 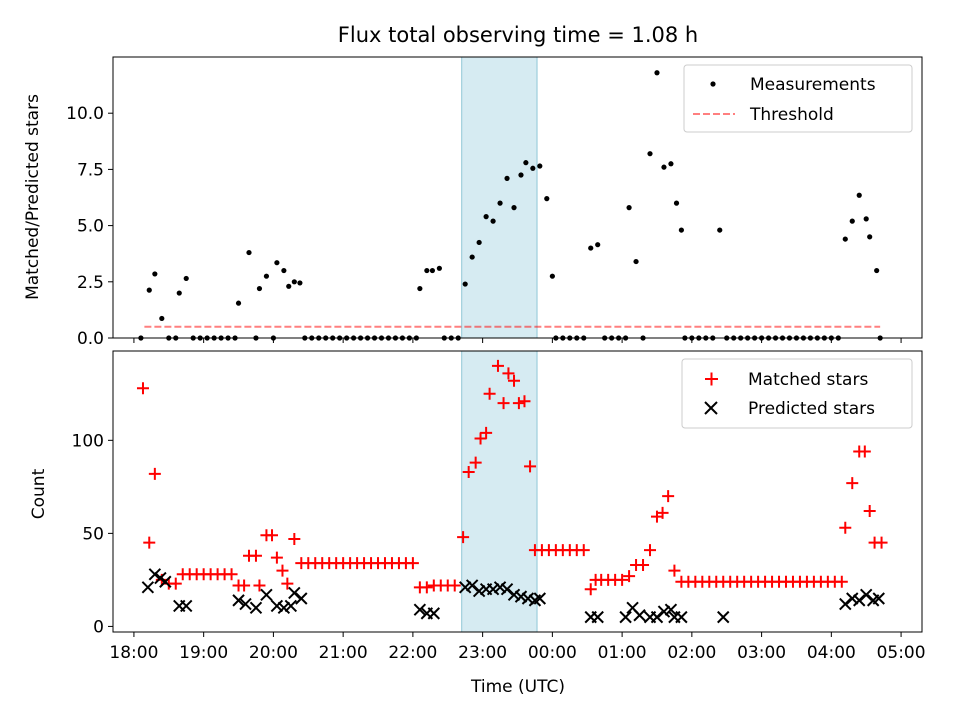 I want to click on bottom-legend: Matched stars Predicted stars, so click(x=797, y=393).